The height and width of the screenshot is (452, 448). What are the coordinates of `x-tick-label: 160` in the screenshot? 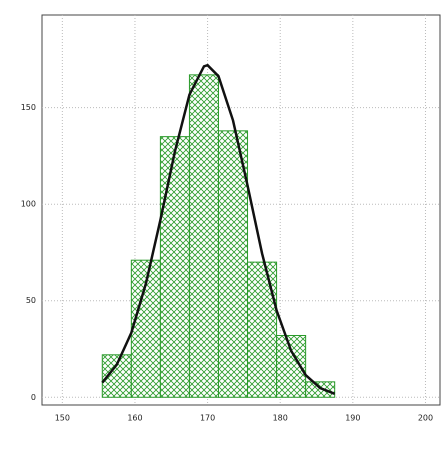 It's located at (134, 418).